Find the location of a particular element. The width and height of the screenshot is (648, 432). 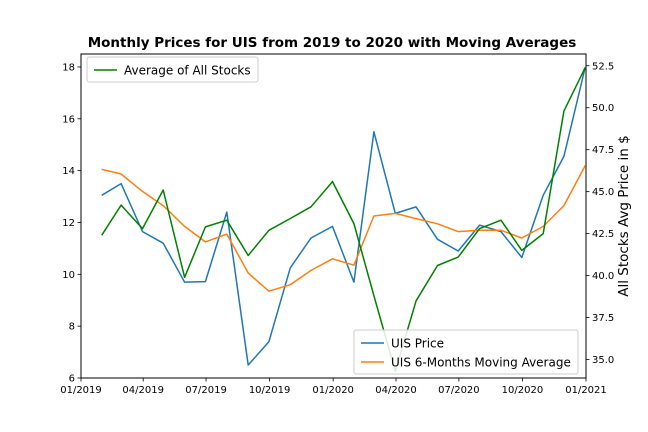

right-y-tick-label: 35.0 is located at coordinates (603, 360).